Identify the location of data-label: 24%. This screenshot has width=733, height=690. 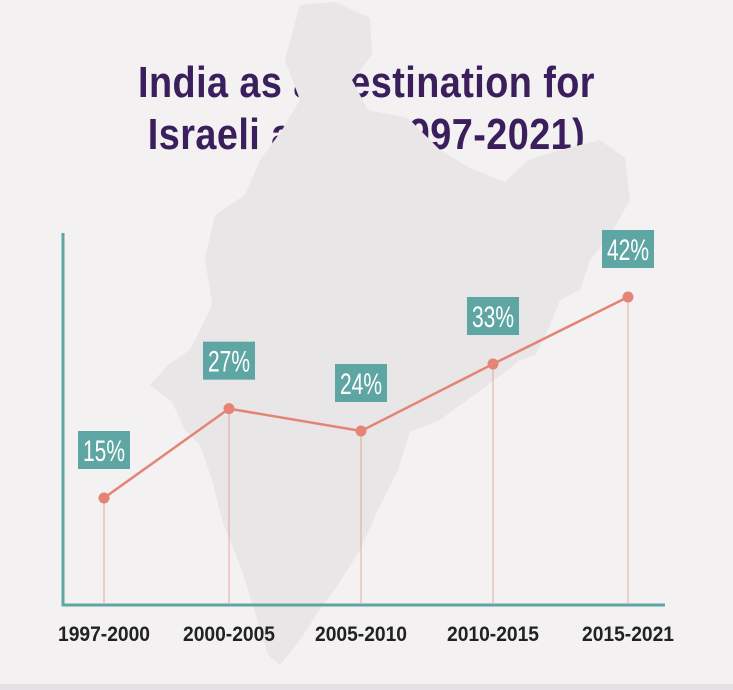
(361, 383).